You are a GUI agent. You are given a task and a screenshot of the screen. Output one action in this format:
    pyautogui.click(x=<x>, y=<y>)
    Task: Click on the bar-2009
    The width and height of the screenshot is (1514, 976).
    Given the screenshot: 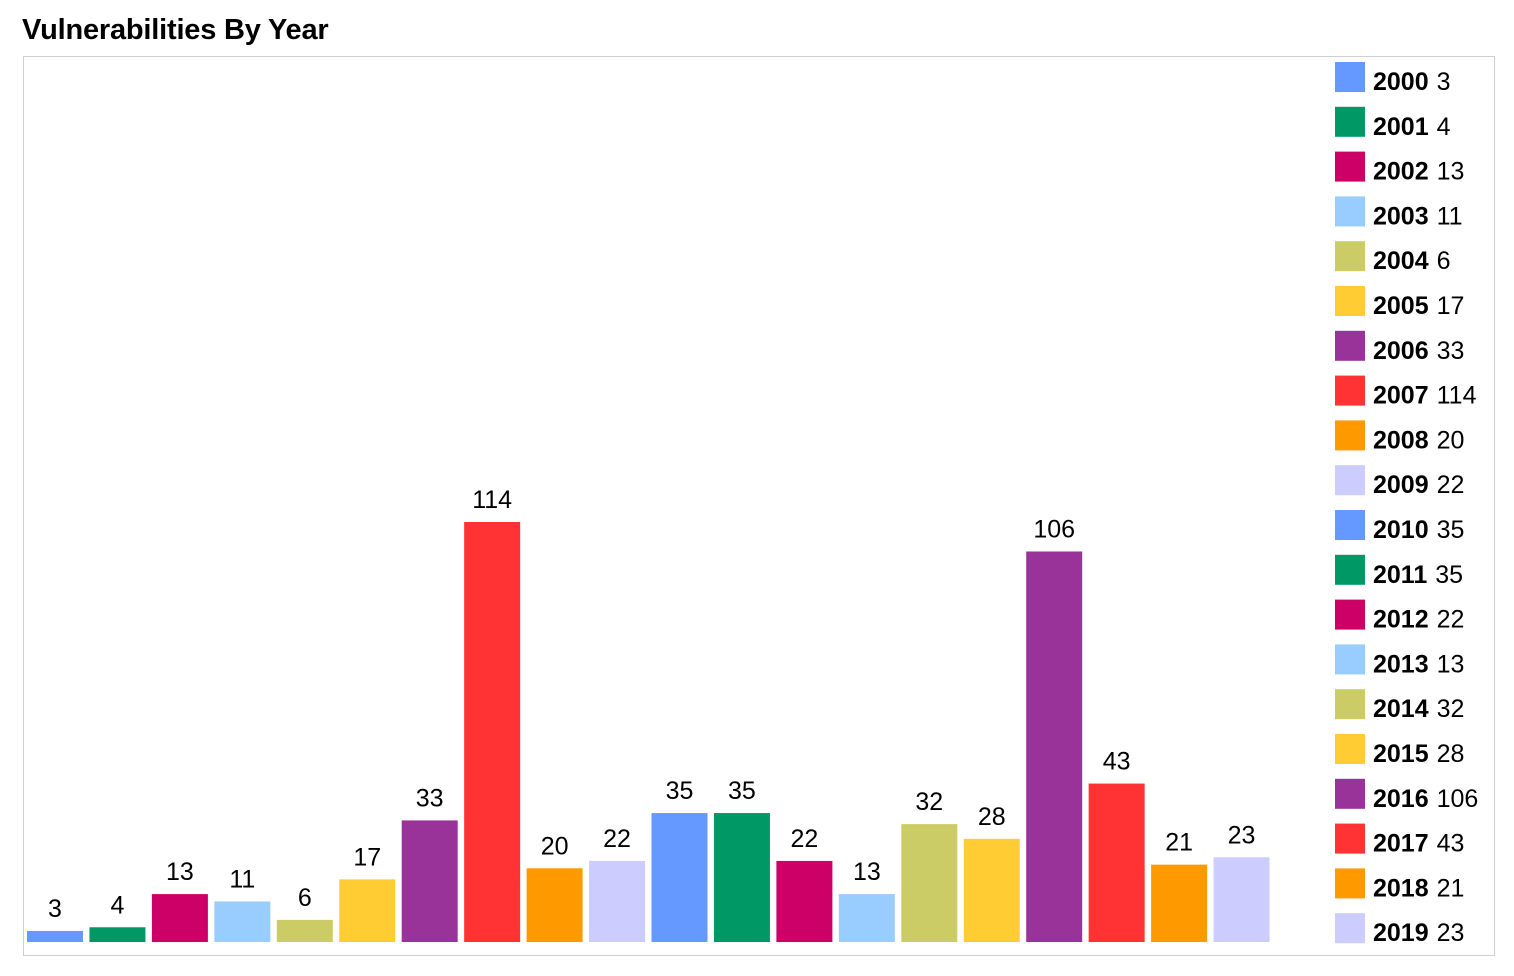 What is the action you would take?
    pyautogui.click(x=617, y=901)
    